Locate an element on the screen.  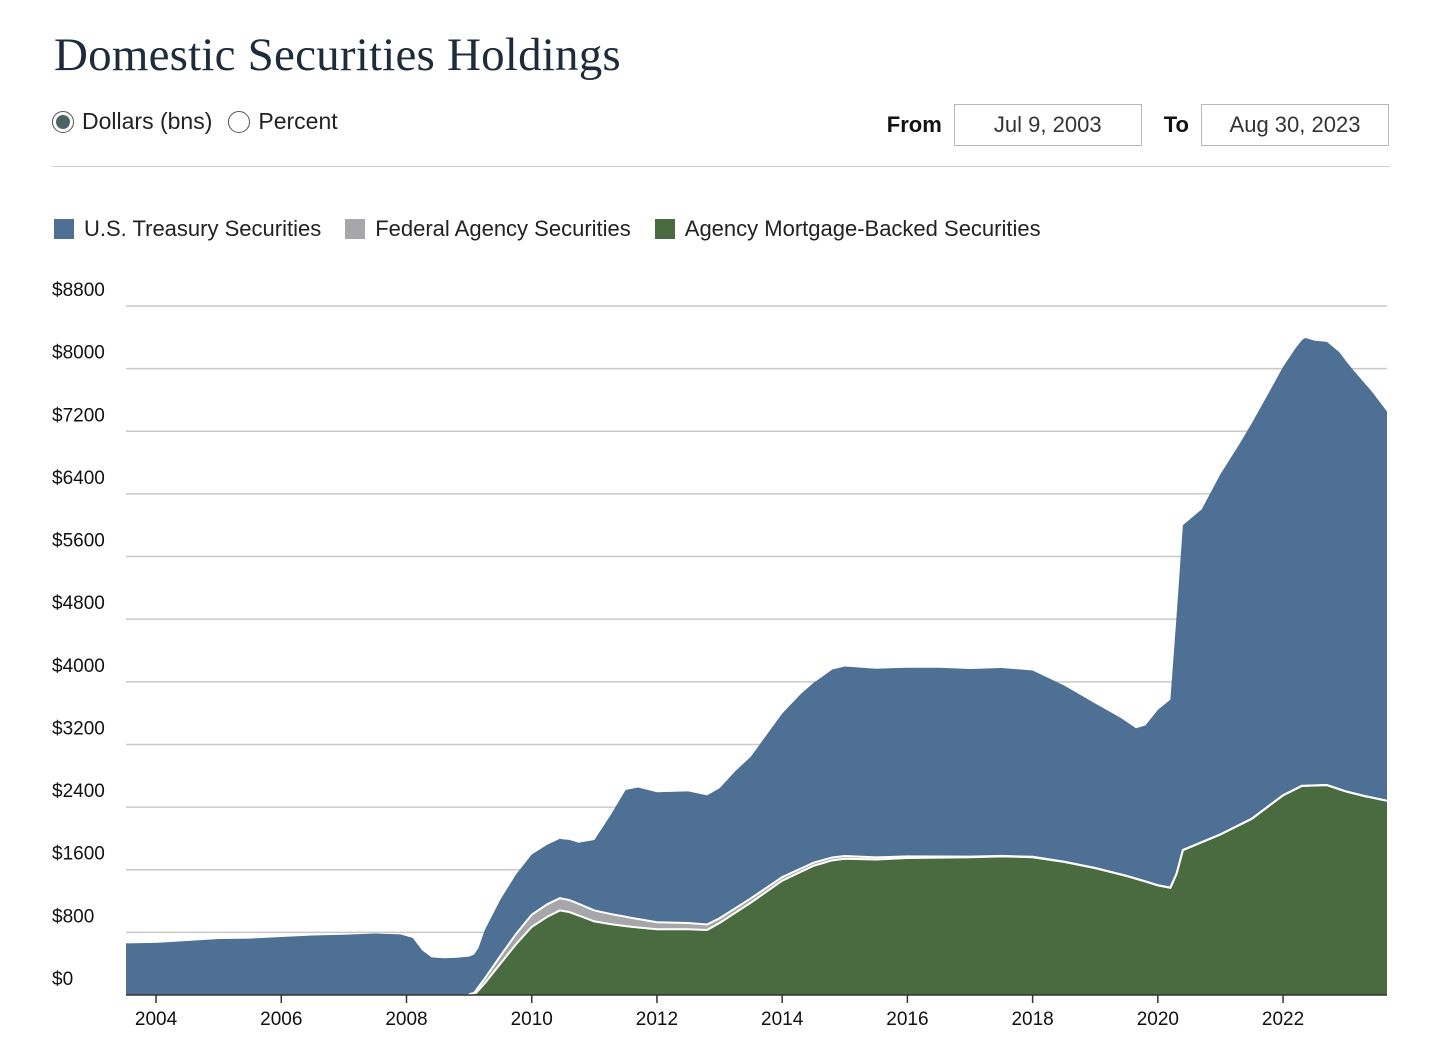
to-date-input: Aug 30, 2023 is located at coordinates (1295, 125).